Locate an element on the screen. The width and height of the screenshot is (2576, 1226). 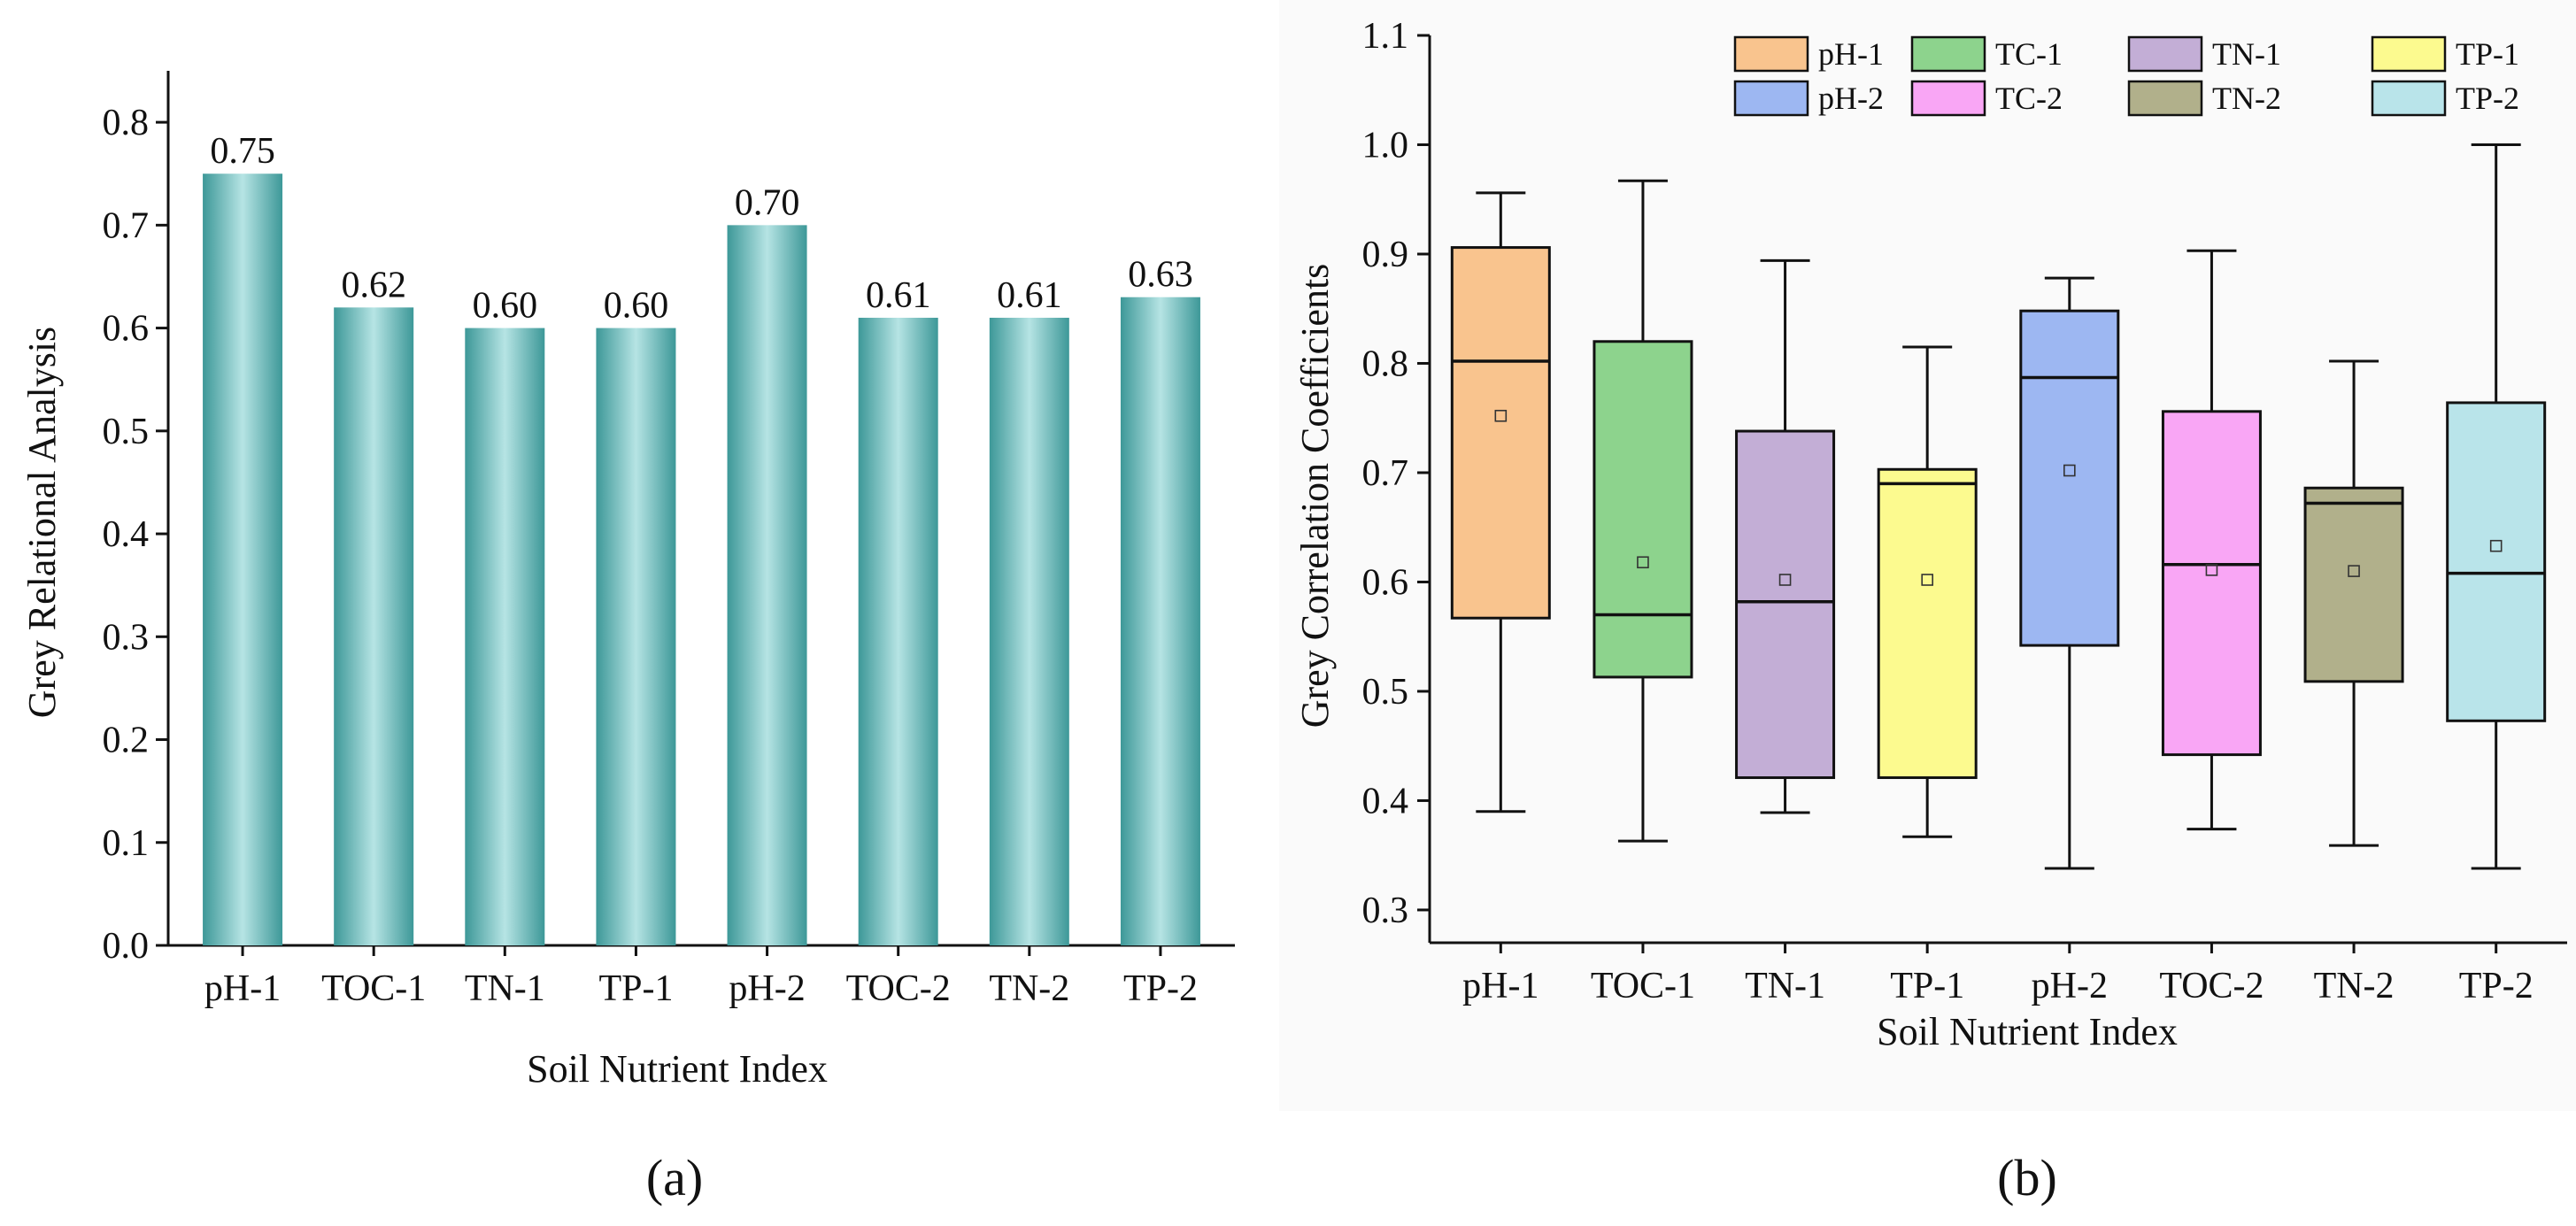
box-plot-y-title: Grey Correlation Coefficients is located at coordinates (1315, 496).